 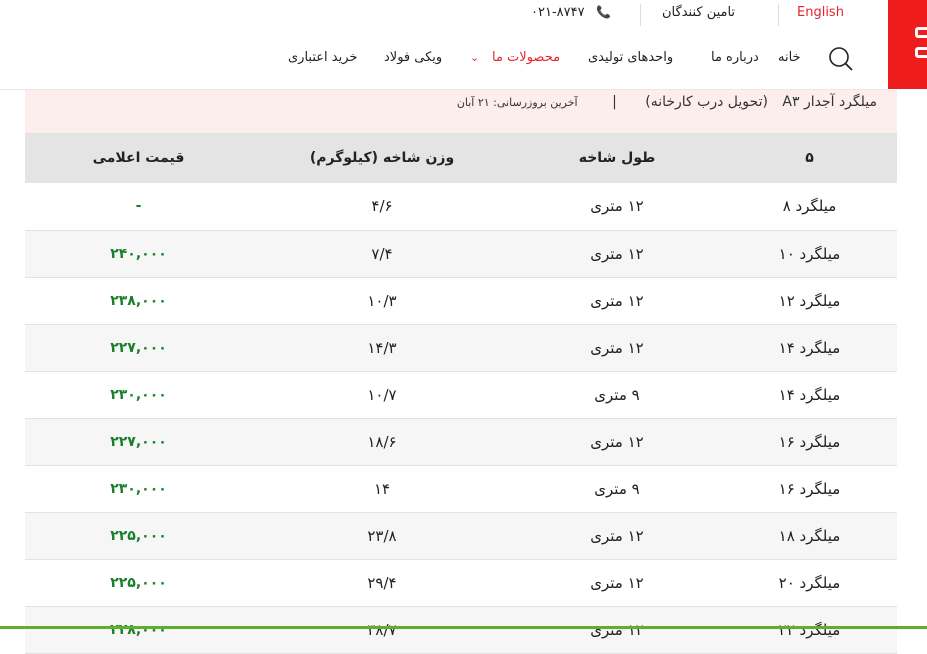 I want to click on table-row: میلگرد ۱۸ ۱۲ متری ۲۳/۸ ۲۲۵,۰۰۰, so click(x=461, y=536).